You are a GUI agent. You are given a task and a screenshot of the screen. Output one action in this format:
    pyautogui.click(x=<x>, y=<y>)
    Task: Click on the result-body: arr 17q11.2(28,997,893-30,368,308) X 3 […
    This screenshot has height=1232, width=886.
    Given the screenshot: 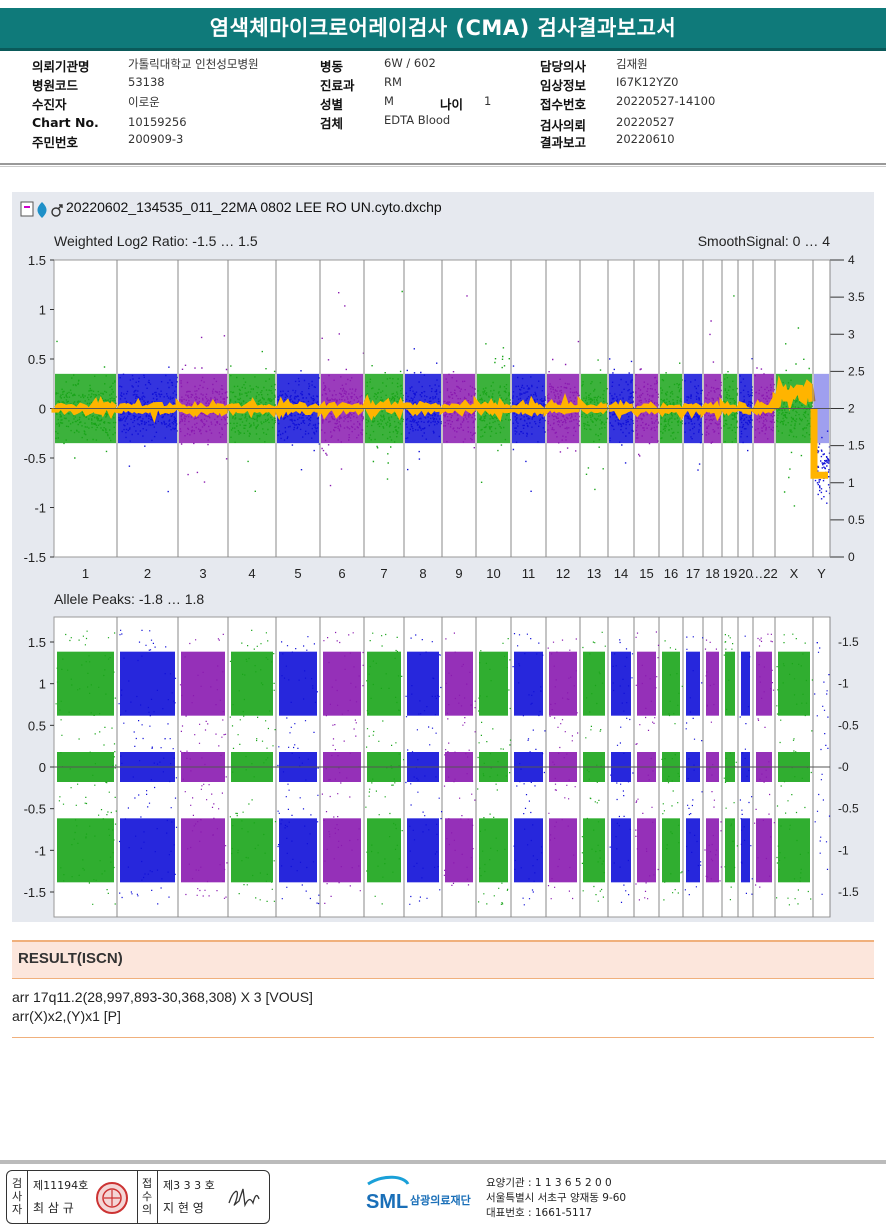 What is the action you would take?
    pyautogui.click(x=162, y=1007)
    